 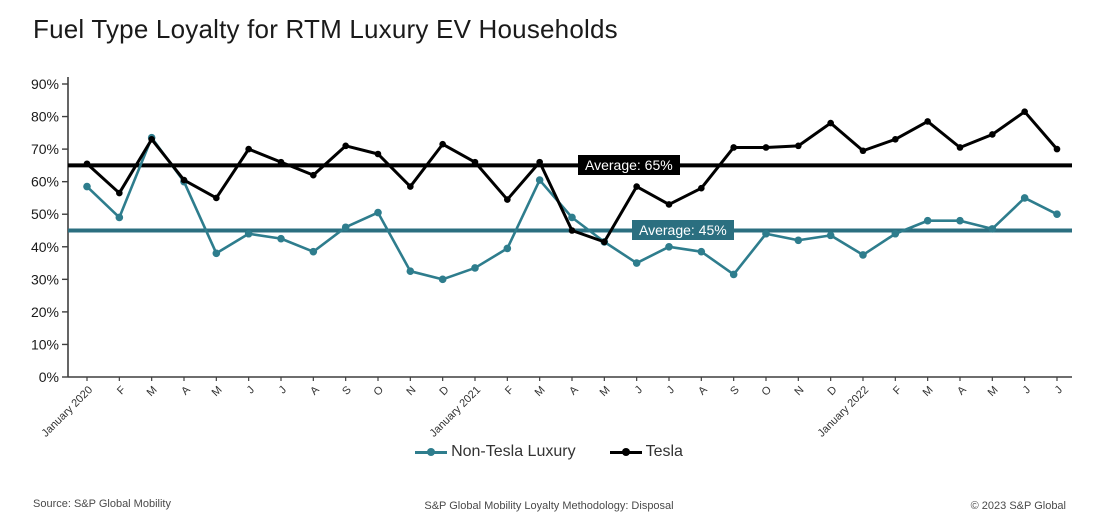 I want to click on legend-item-tesla: Tesla, so click(x=646, y=452).